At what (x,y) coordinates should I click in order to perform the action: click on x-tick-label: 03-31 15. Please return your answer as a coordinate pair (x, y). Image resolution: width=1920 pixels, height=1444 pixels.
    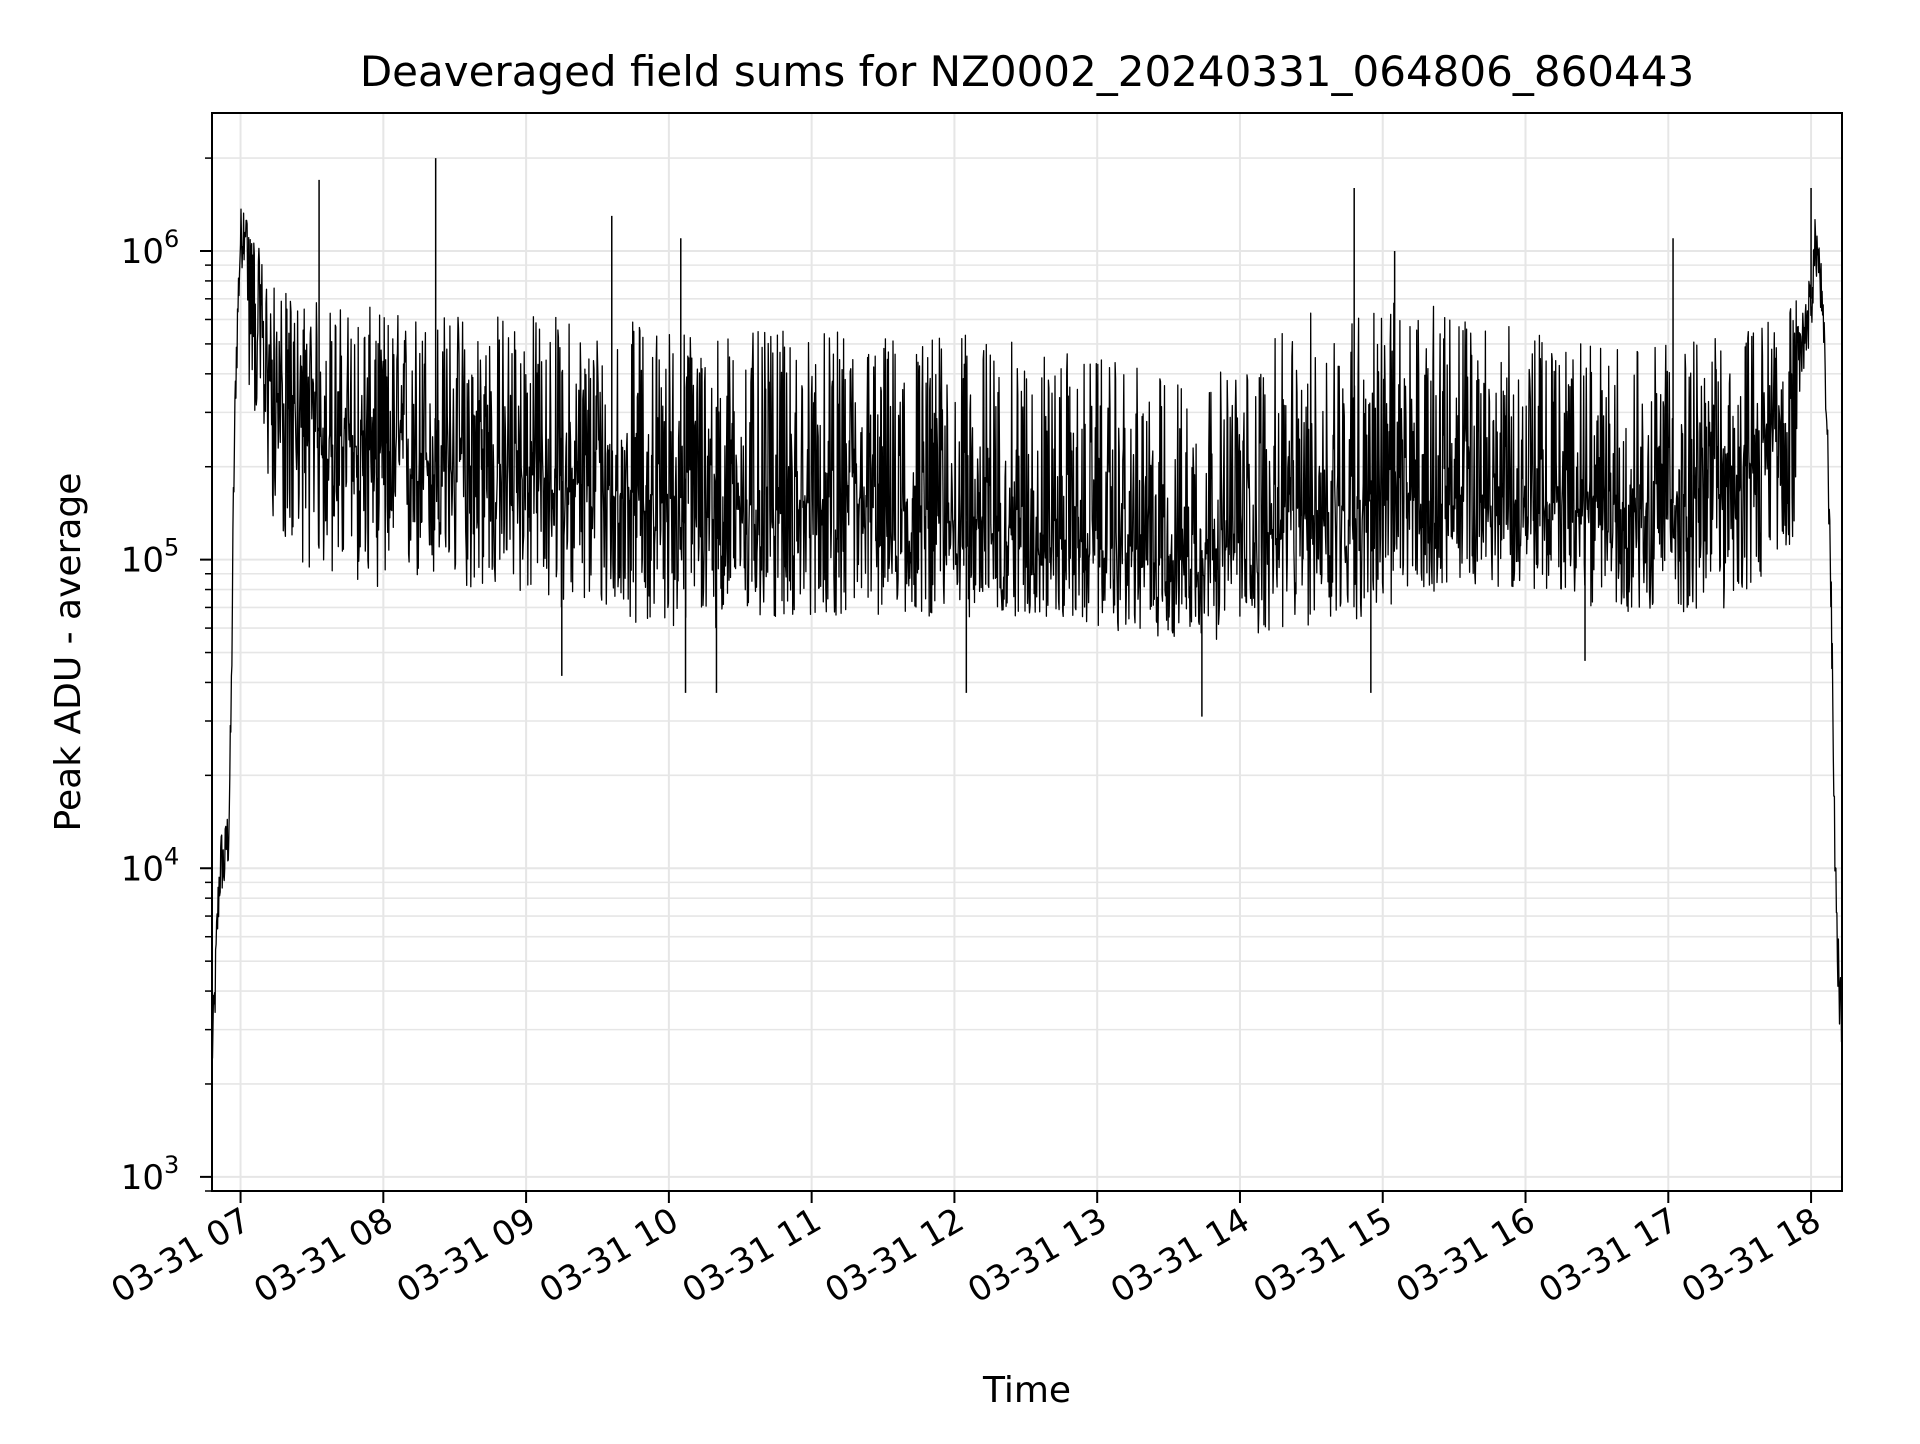
    Looking at the image, I should click on (1323, 1255).